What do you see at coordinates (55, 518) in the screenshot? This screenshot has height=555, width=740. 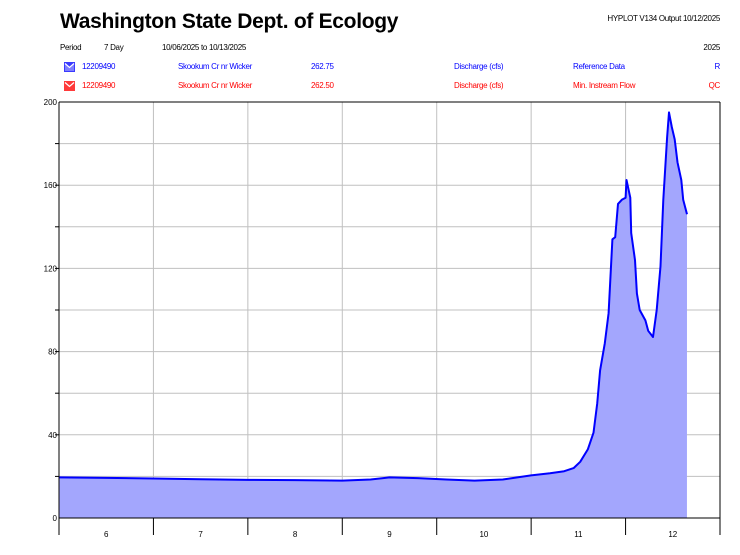 I see `y-tick-label: 0` at bounding box center [55, 518].